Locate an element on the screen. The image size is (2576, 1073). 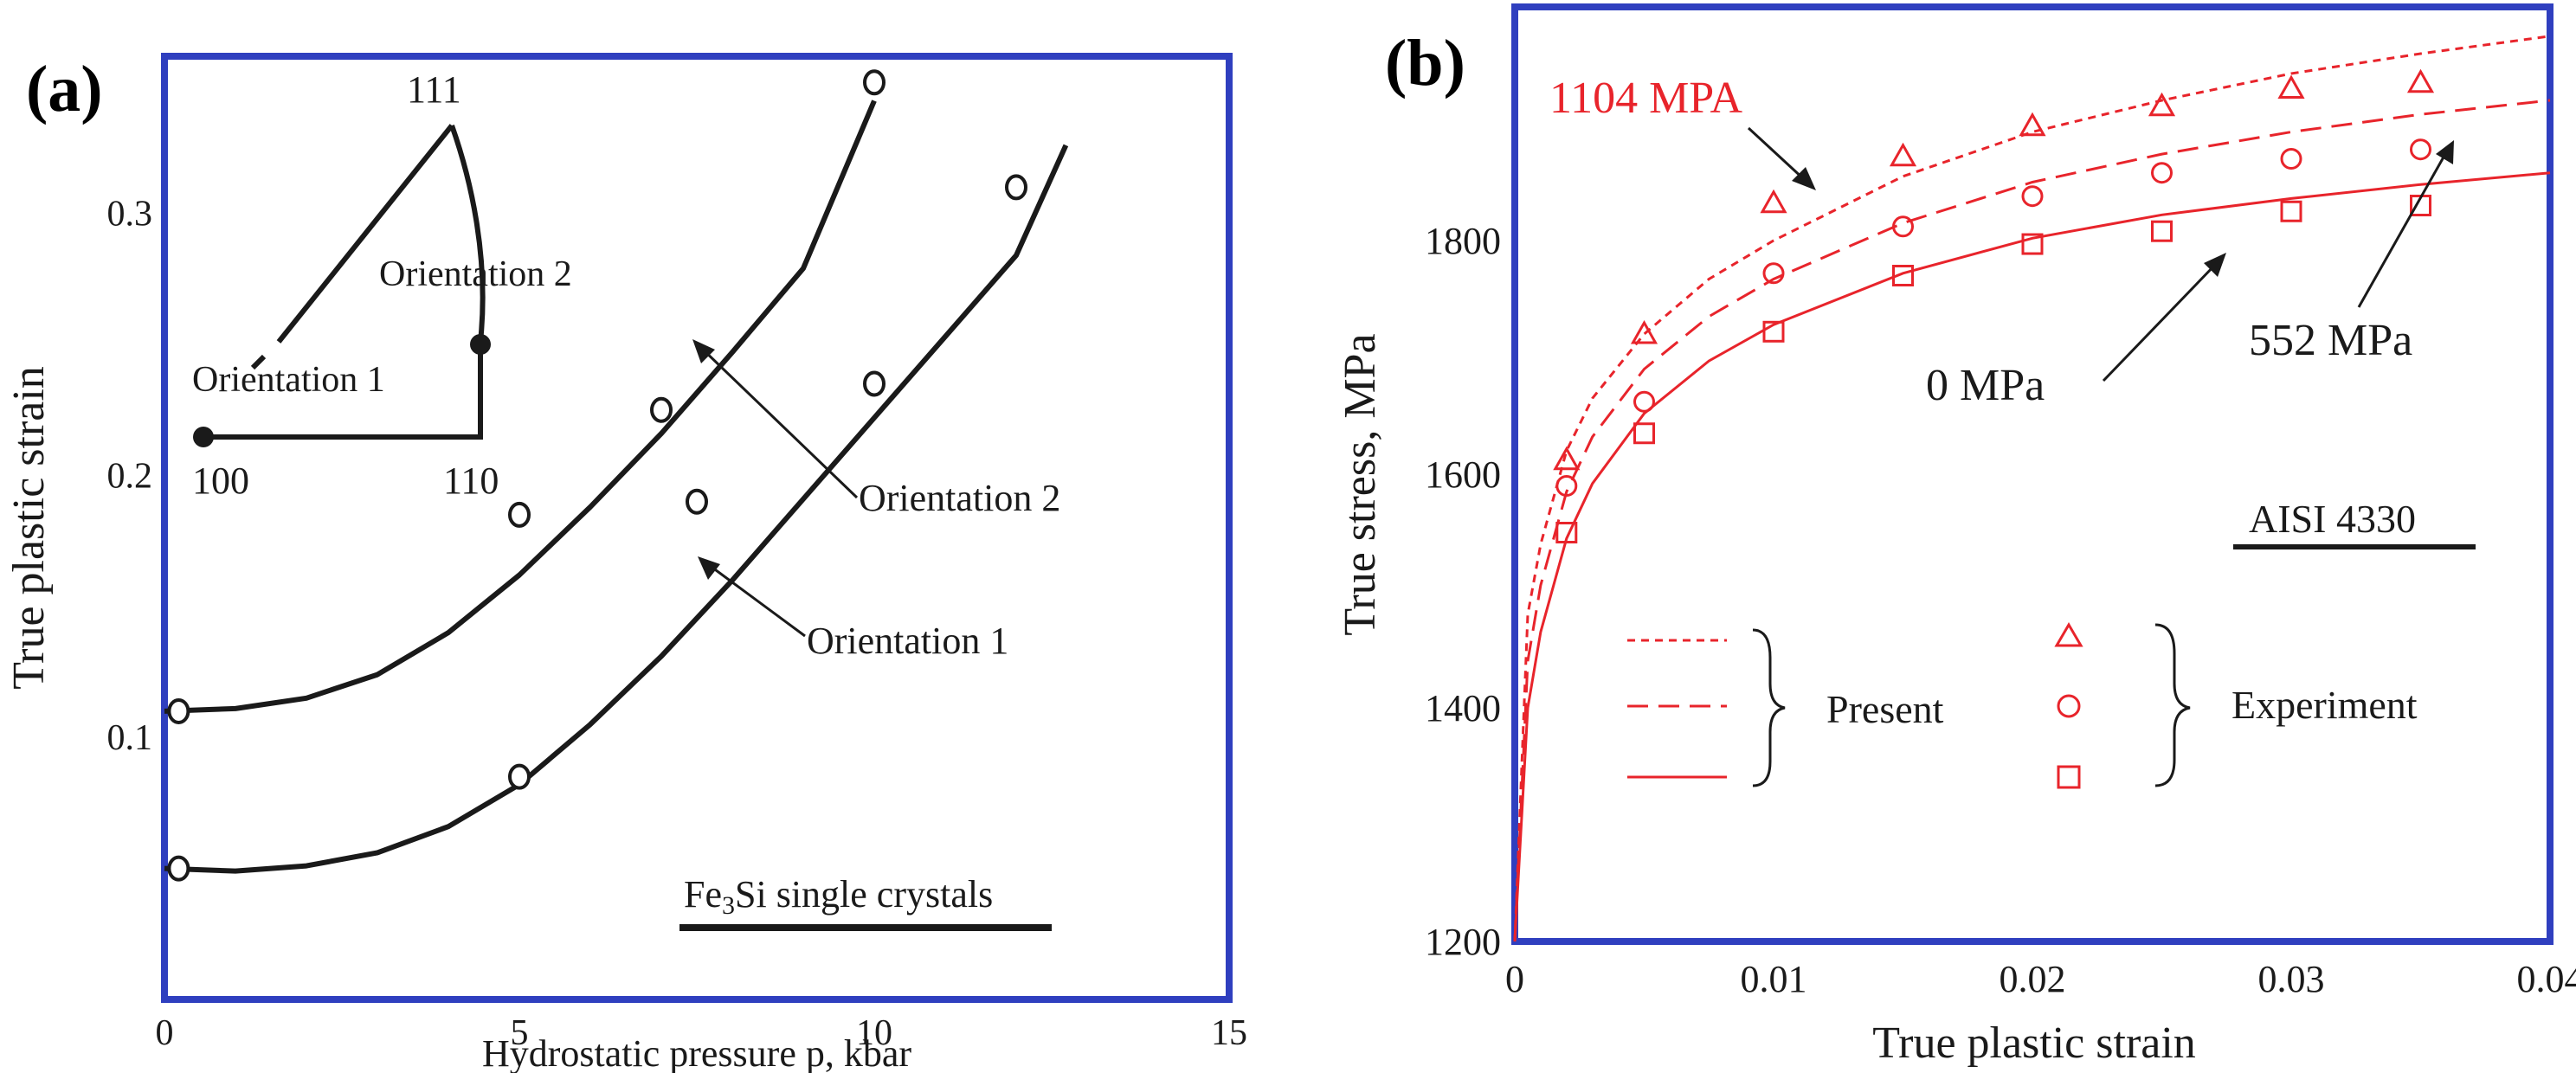
legend-marker-circle is located at coordinates (2069, 706).